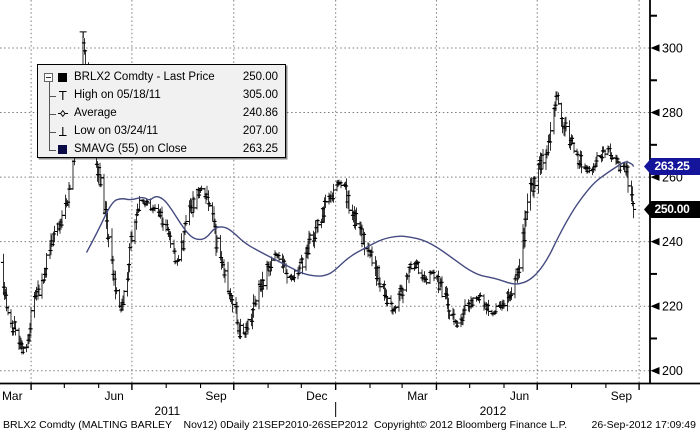 The width and height of the screenshot is (700, 432). I want to click on legend-row-average: Average 240.86, so click(161, 113).